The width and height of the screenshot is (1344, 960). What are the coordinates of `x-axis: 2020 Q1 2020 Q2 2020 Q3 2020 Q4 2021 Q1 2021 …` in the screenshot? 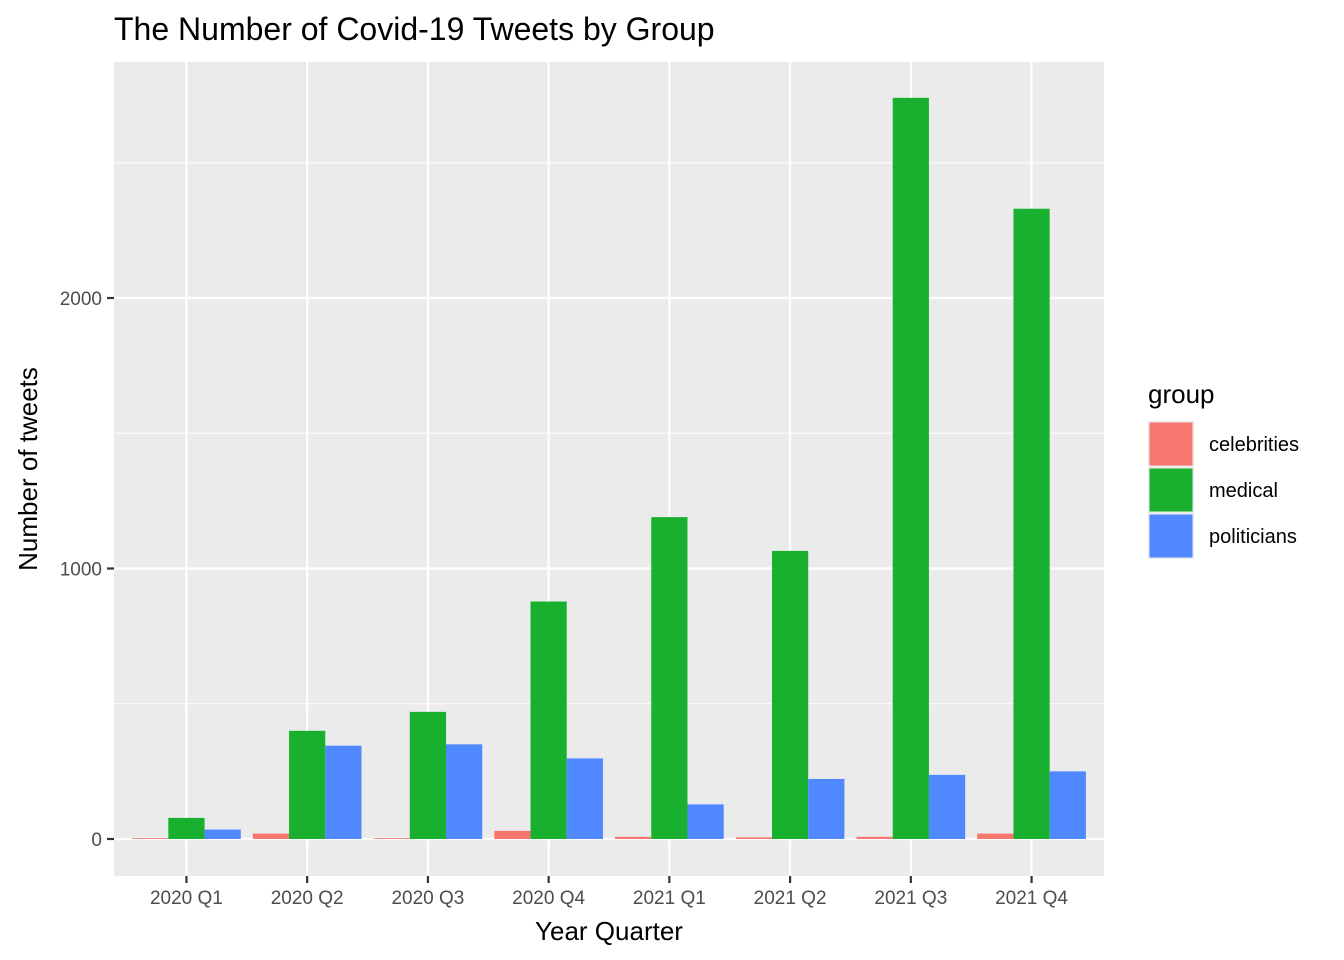 It's located at (609, 892).